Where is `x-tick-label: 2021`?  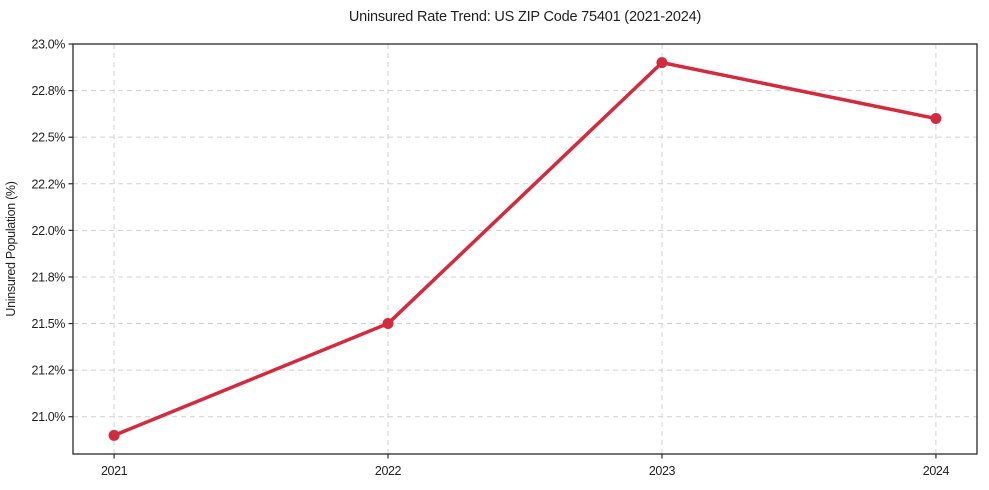
x-tick-label: 2021 is located at coordinates (114, 471).